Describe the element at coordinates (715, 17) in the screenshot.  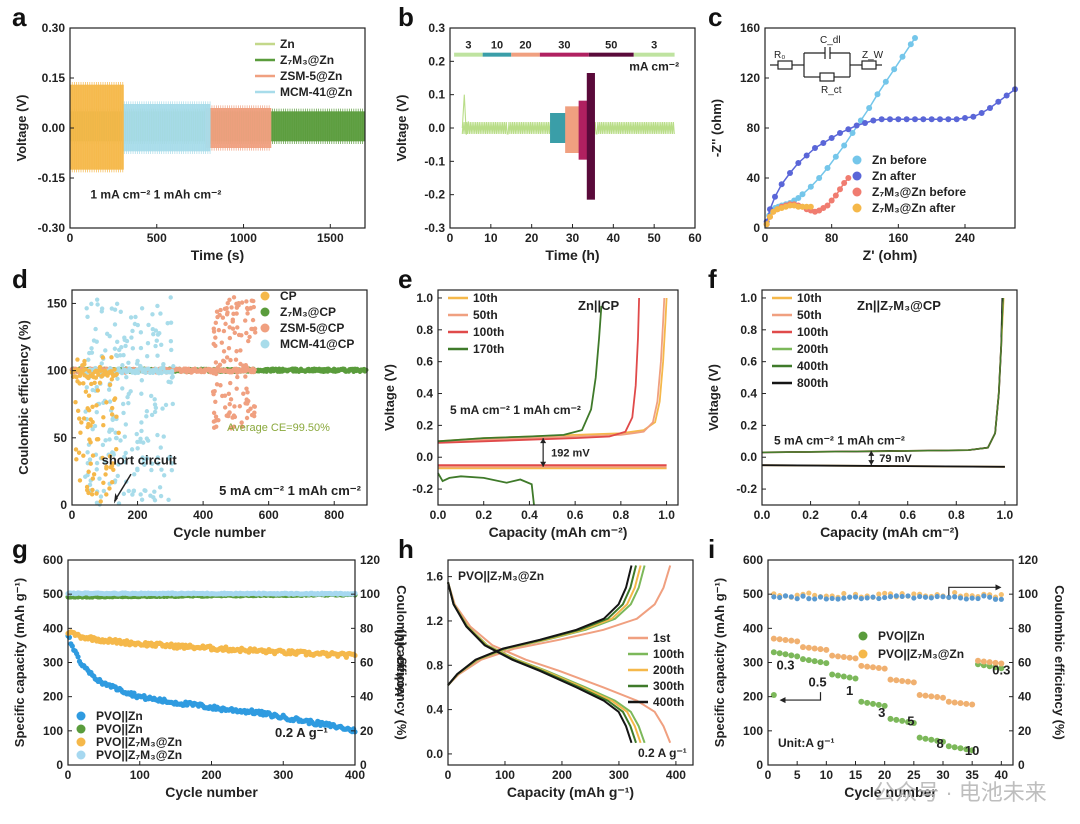
I see `panel-letter: c` at that location.